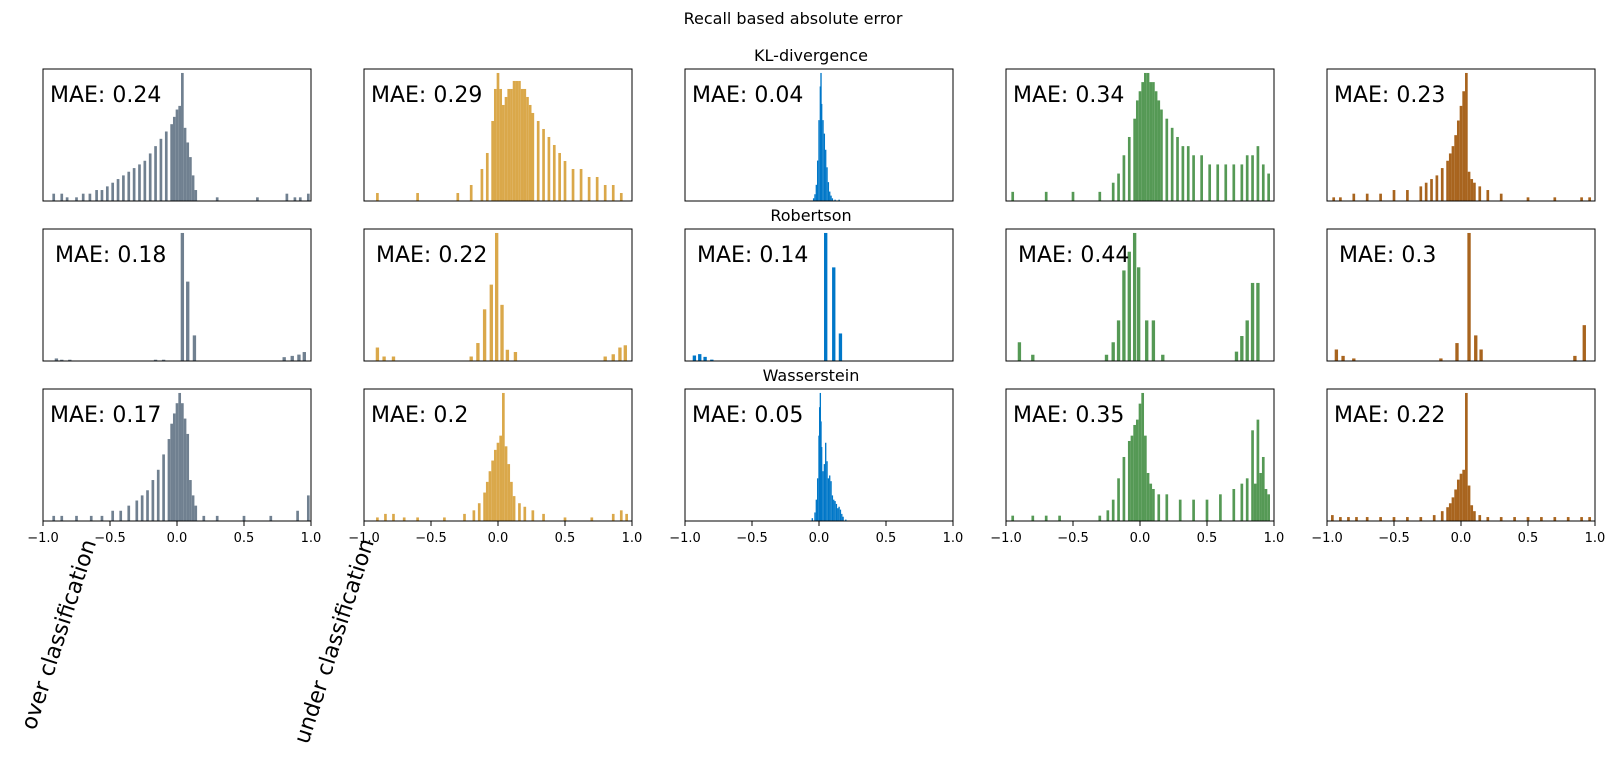 This screenshot has width=1614, height=757. What do you see at coordinates (431, 538) in the screenshot?
I see `x-tick-label: −0.5` at bounding box center [431, 538].